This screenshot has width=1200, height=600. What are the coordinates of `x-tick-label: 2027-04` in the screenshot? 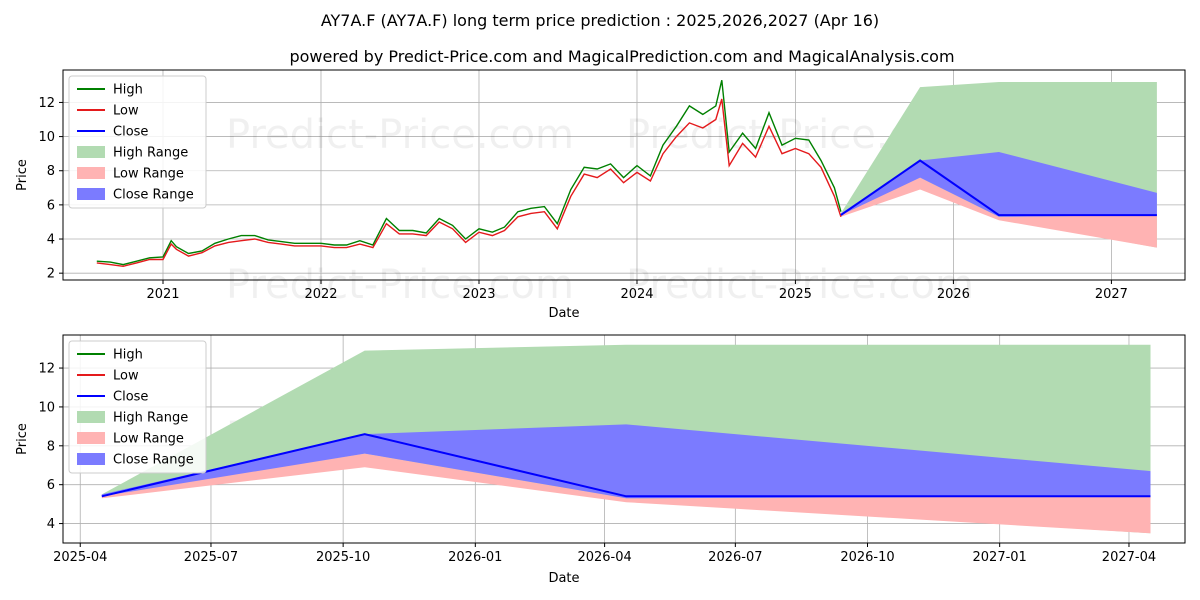 It's located at (1129, 557).